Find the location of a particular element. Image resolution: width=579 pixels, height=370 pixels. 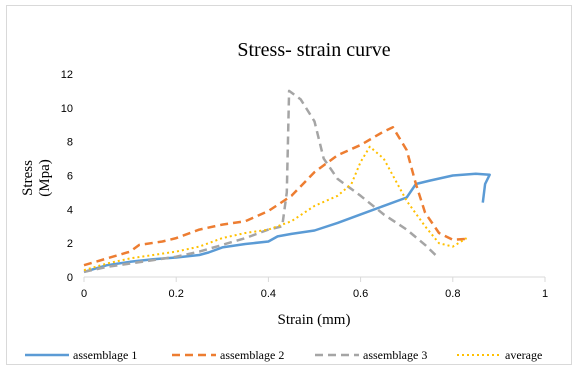

legend-label-assemblage-3: assemblage 3 is located at coordinates (395, 355).